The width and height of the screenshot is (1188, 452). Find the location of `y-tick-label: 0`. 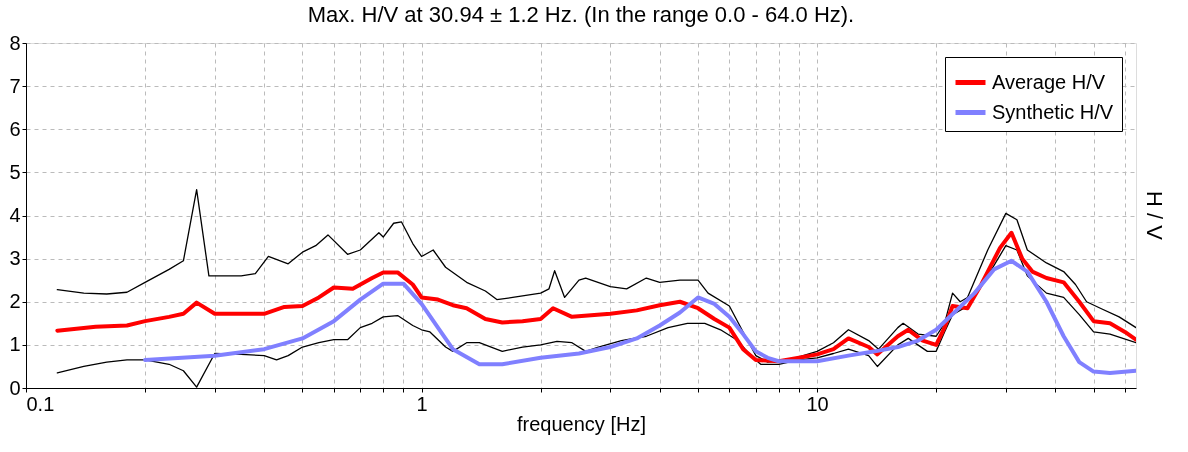

y-tick-label: 0 is located at coordinates (15, 387).